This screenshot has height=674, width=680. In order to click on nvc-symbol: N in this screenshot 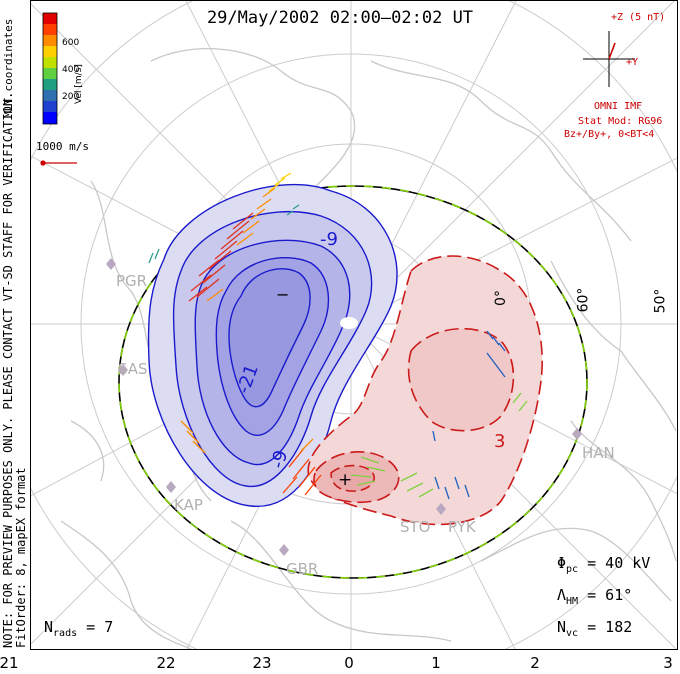, I will do `click(562, 627)`.